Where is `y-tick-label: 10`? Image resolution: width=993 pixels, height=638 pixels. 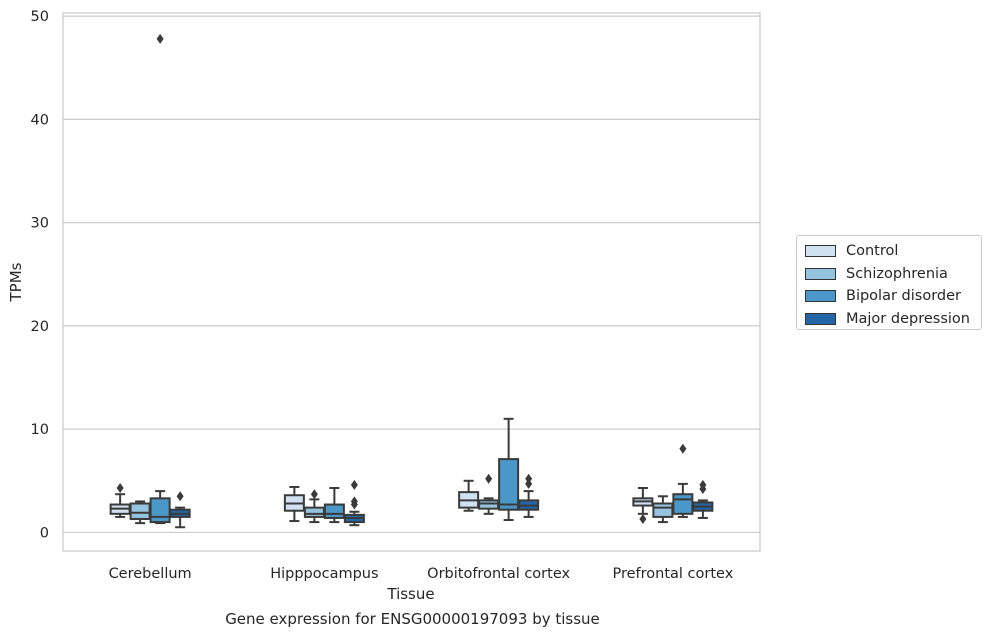 y-tick-label: 10 is located at coordinates (40, 430).